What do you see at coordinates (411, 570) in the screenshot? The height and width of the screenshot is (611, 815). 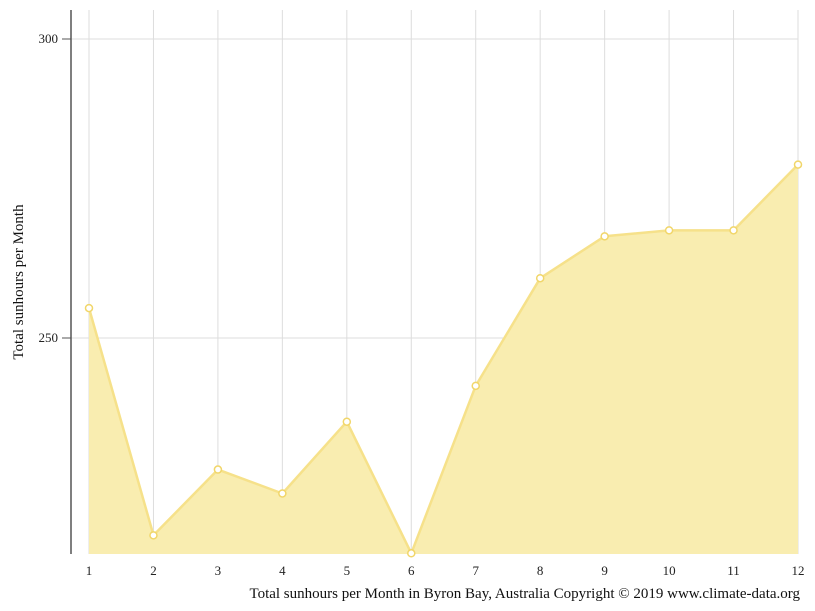 I see `x-tick-label-6: 6` at bounding box center [411, 570].